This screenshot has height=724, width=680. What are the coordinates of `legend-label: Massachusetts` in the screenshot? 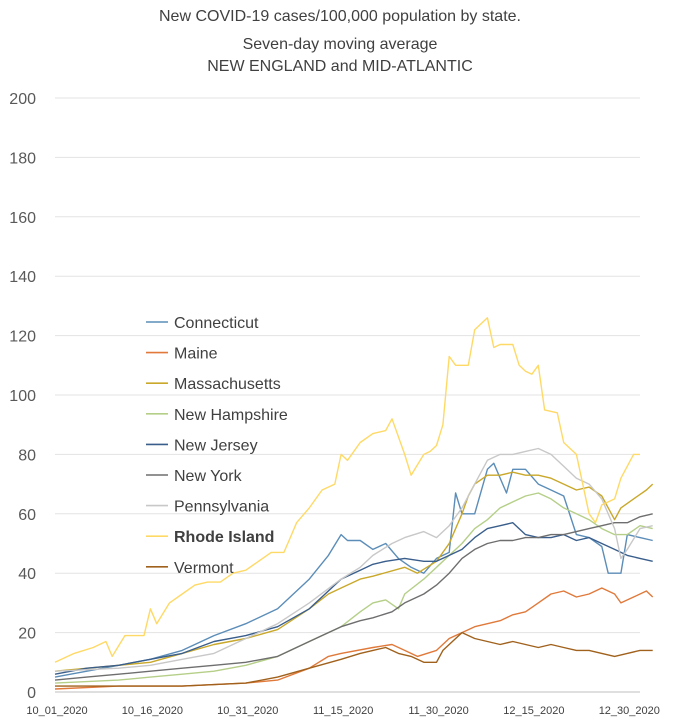 It's located at (227, 384).